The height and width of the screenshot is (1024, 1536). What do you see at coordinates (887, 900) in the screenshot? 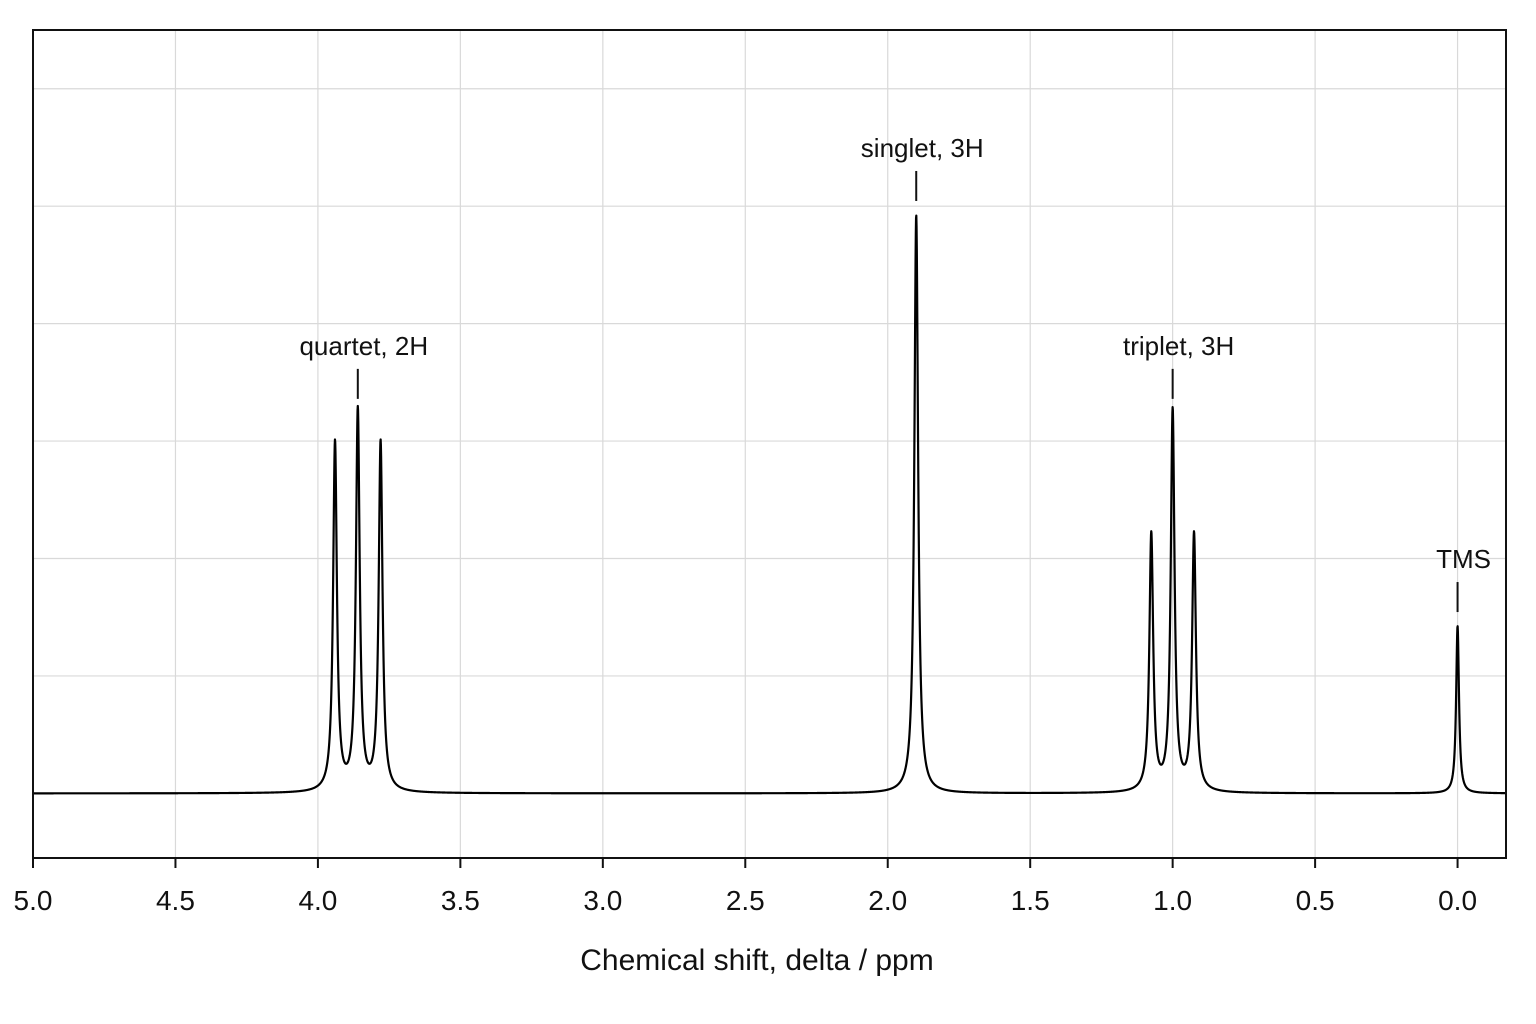
I see `x-tick-label: 2.0` at bounding box center [887, 900].